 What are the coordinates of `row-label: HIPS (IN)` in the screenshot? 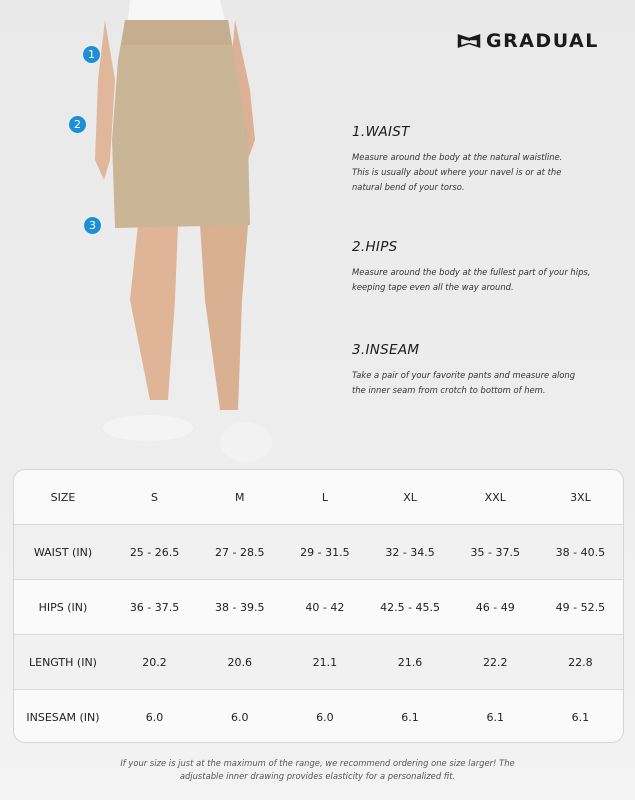 It's located at (63, 607).